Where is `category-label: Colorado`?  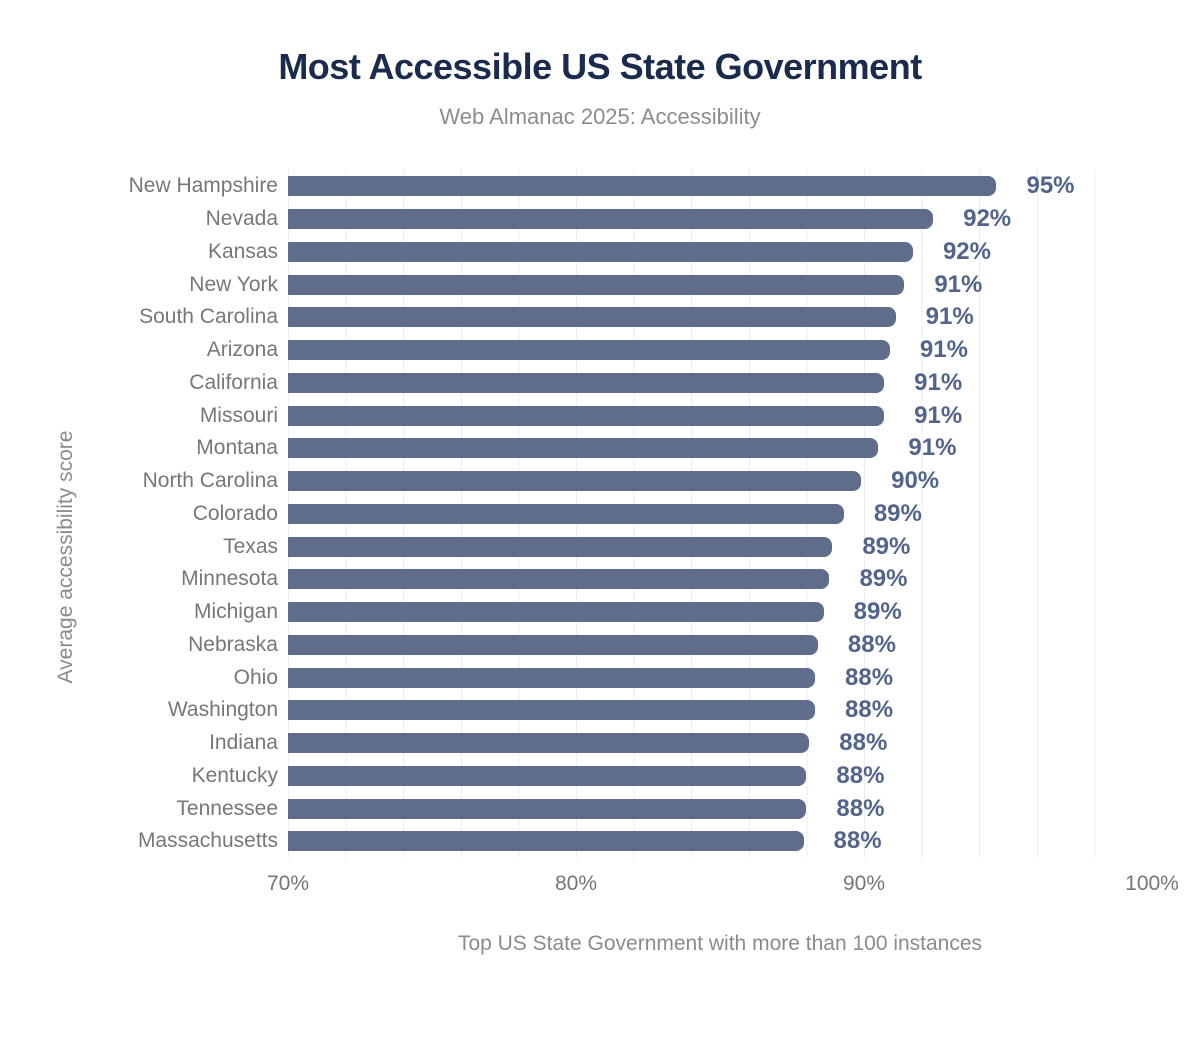
category-label: Colorado is located at coordinates (235, 513).